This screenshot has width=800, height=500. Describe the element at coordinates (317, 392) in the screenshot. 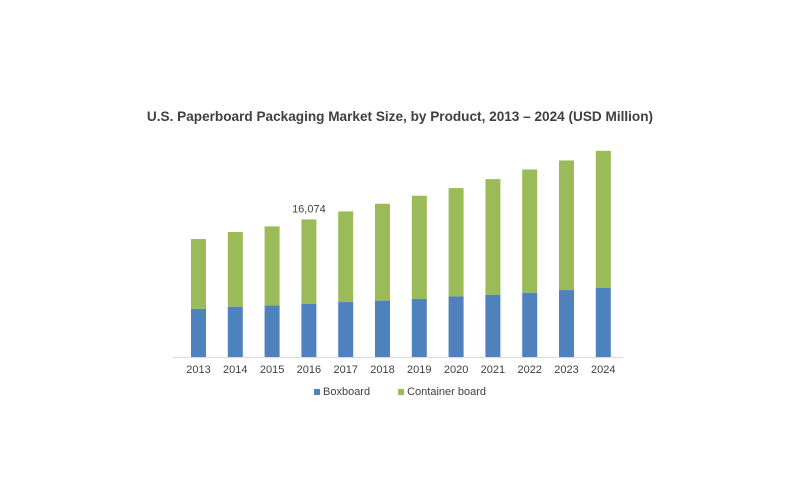

I see `legend-swatch-boxboard` at that location.